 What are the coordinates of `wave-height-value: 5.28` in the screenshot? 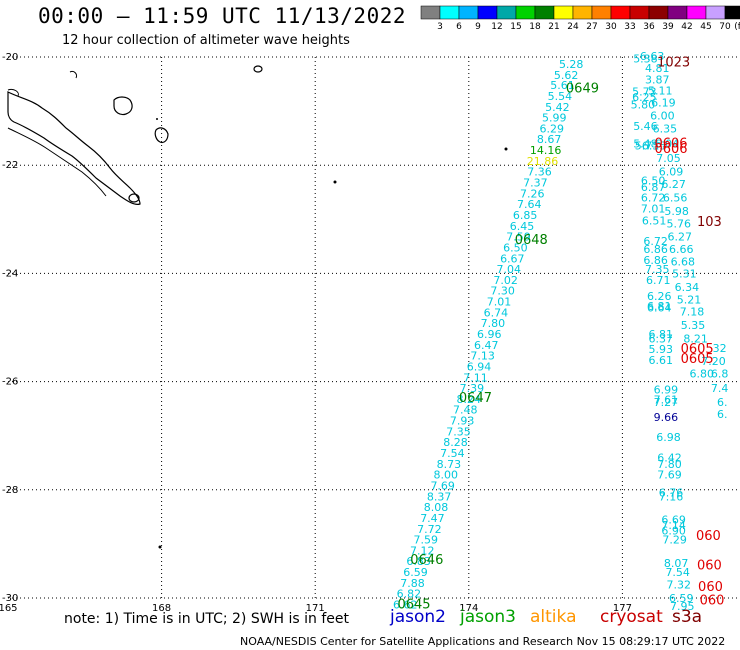 It's located at (571, 64).